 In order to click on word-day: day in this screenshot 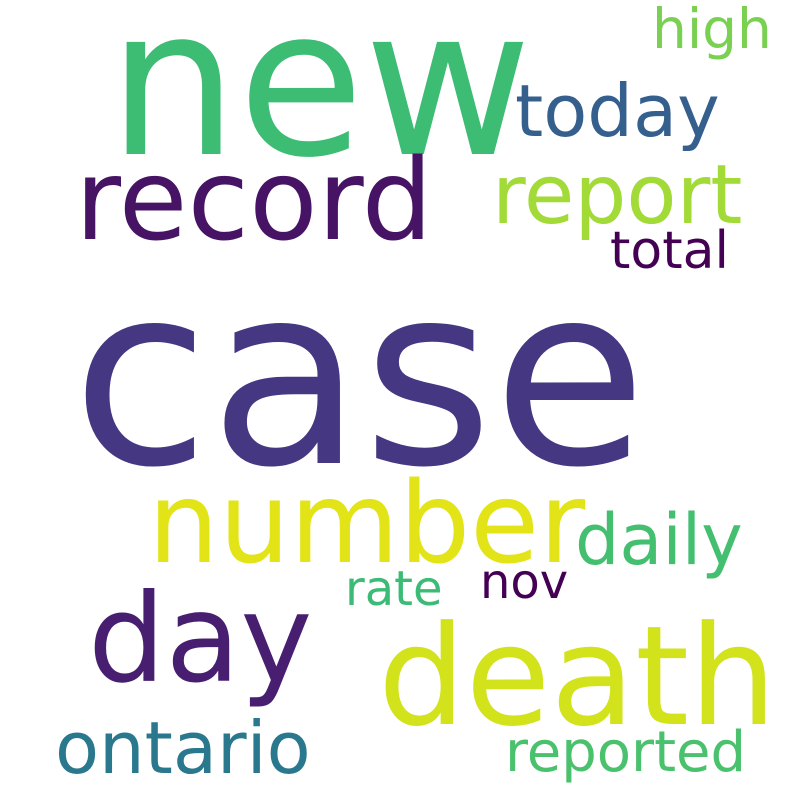, I will do `click(200, 639)`.